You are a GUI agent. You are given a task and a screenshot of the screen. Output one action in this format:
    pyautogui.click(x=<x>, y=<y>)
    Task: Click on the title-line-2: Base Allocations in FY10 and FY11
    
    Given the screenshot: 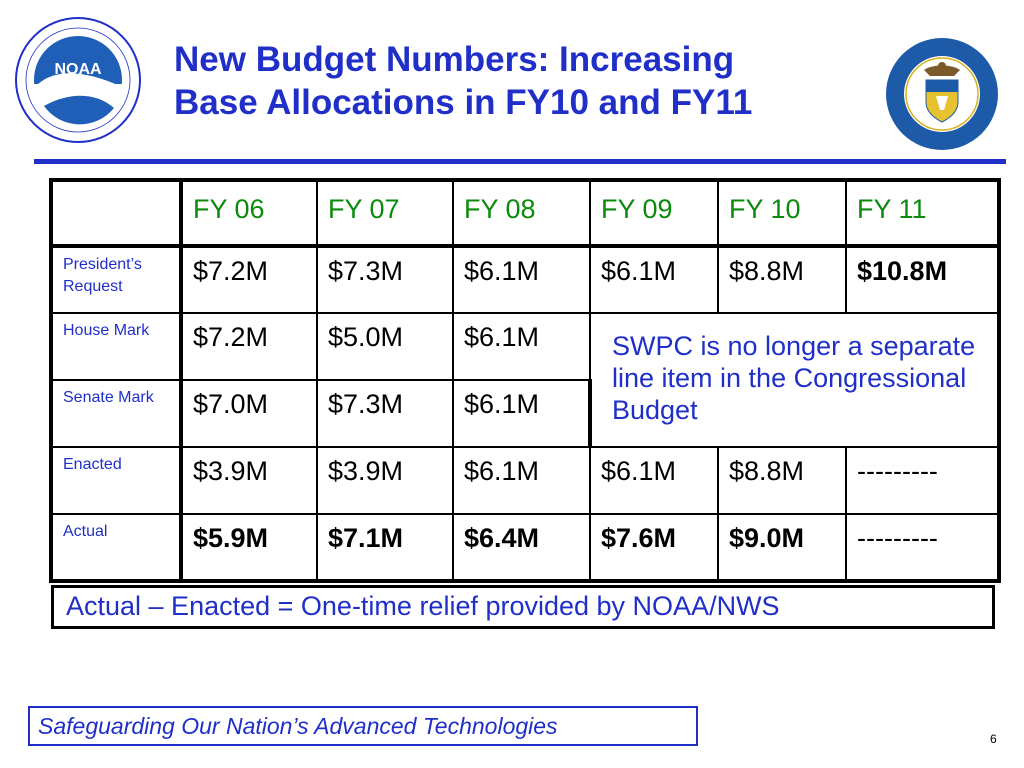 What is the action you would take?
    pyautogui.click(x=463, y=102)
    